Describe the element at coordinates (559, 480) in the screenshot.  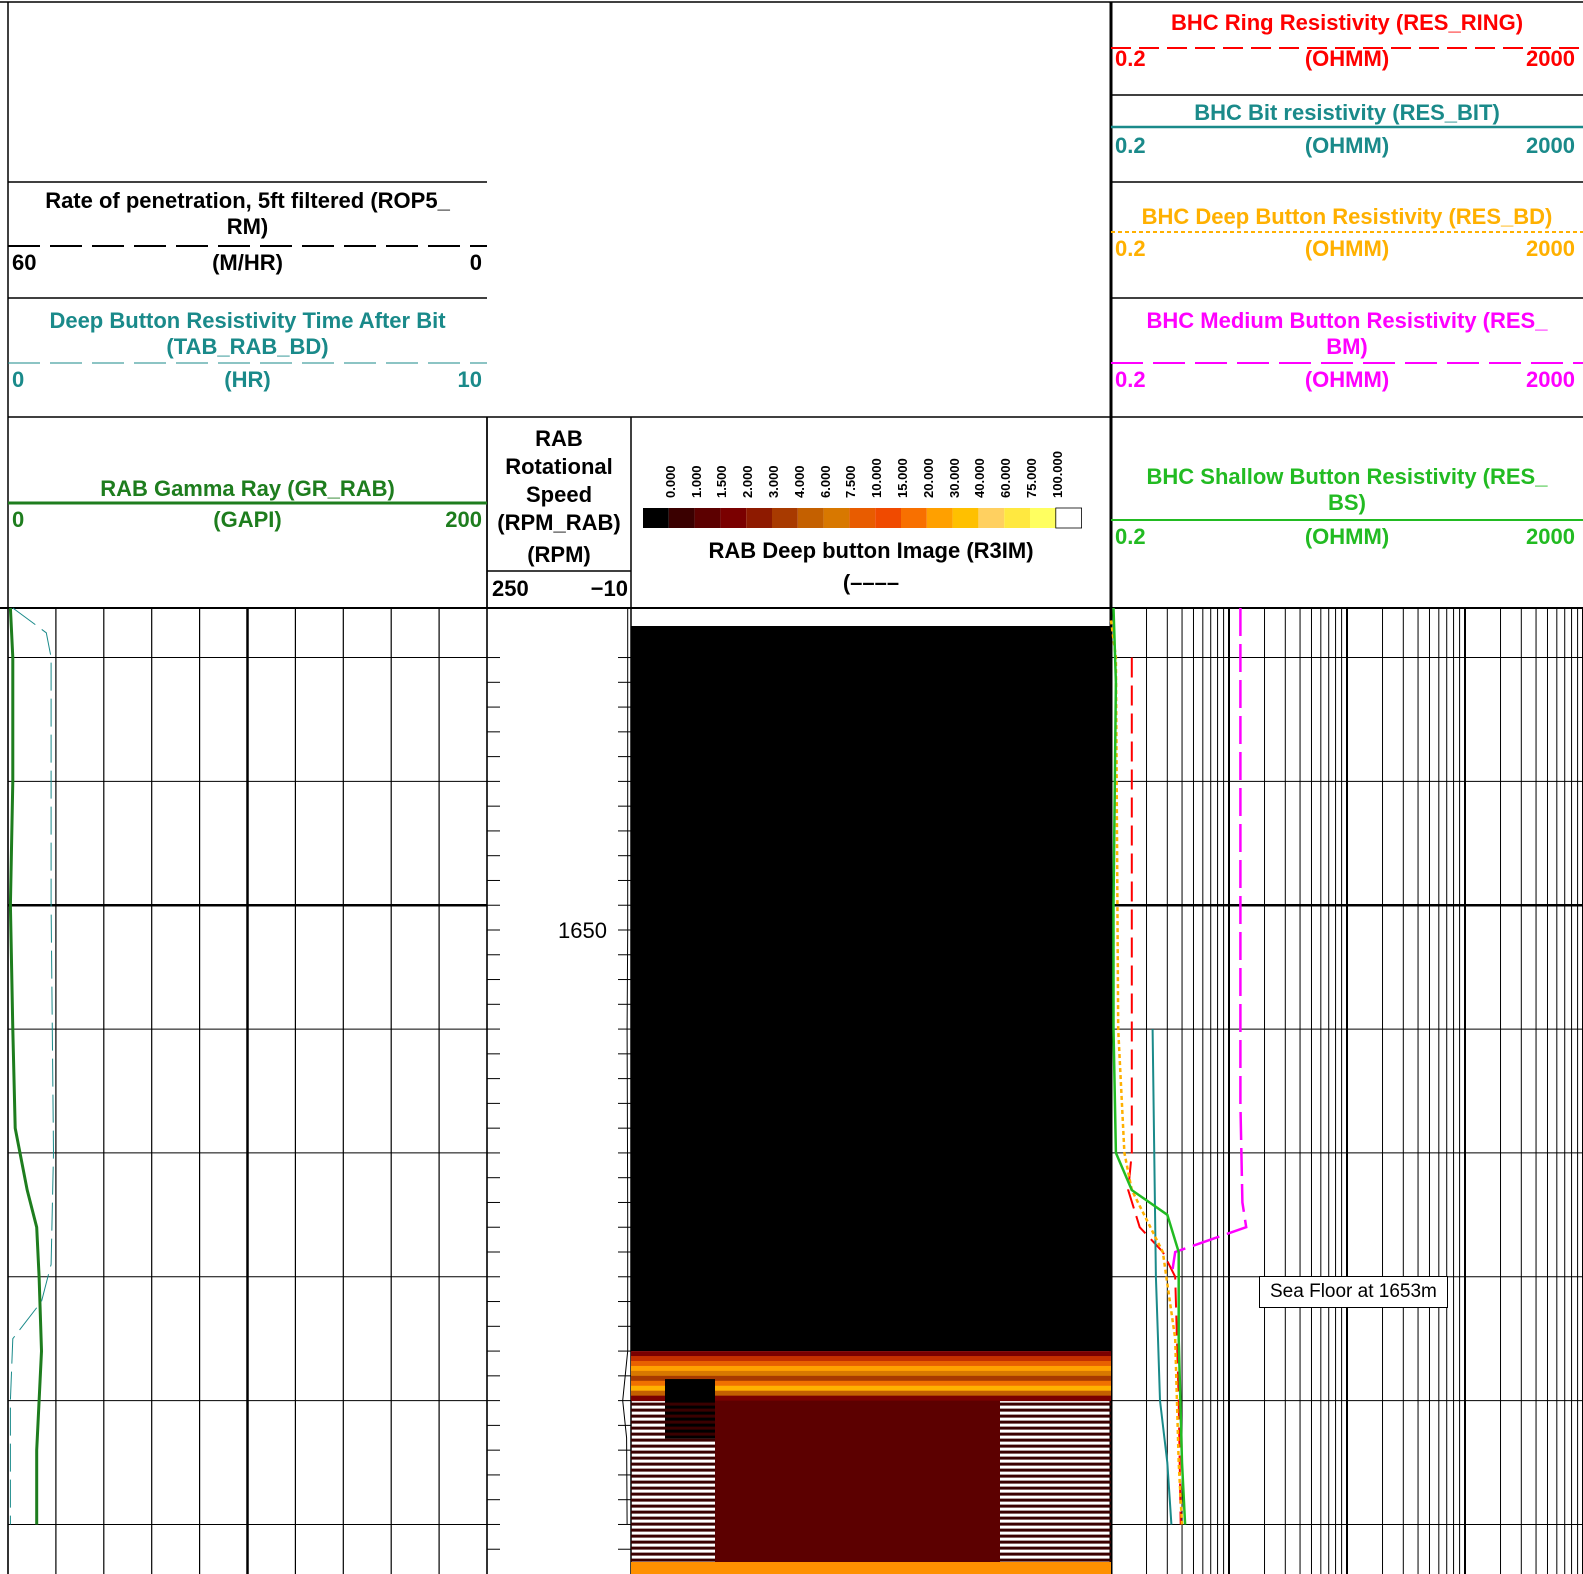
I see `rpm-title: RAB Rotational Speed (RPM_RAB)` at that location.